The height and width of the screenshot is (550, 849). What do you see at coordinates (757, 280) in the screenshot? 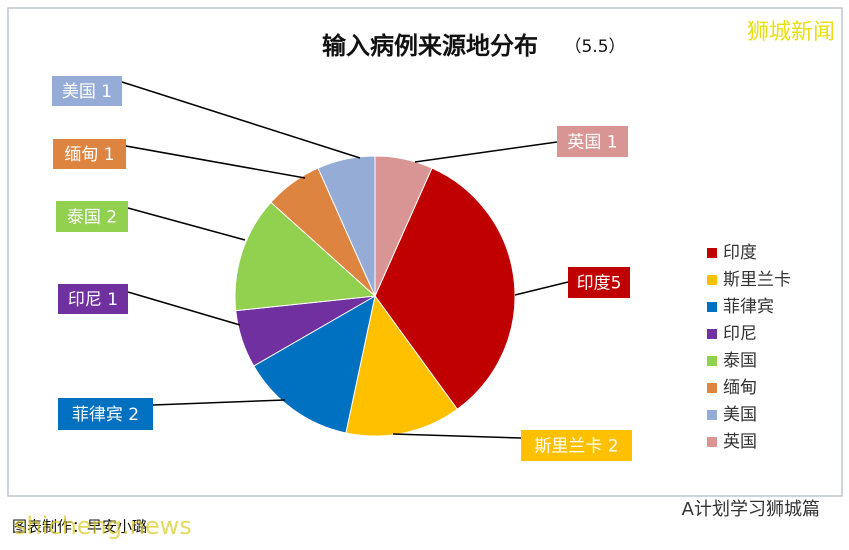
I see `legend-label: 斯里兰卡` at bounding box center [757, 280].